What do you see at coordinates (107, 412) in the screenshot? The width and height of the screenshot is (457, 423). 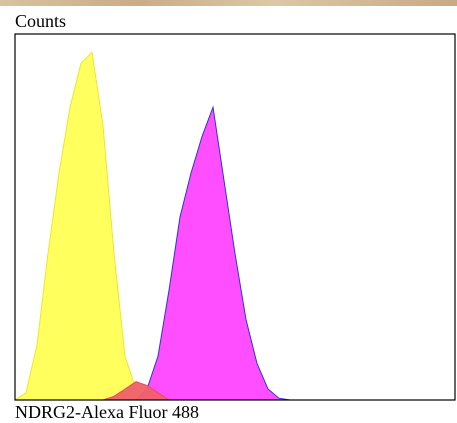 I see `x-axis-label: NDRG2-Alexa Fluor 488` at bounding box center [107, 412].